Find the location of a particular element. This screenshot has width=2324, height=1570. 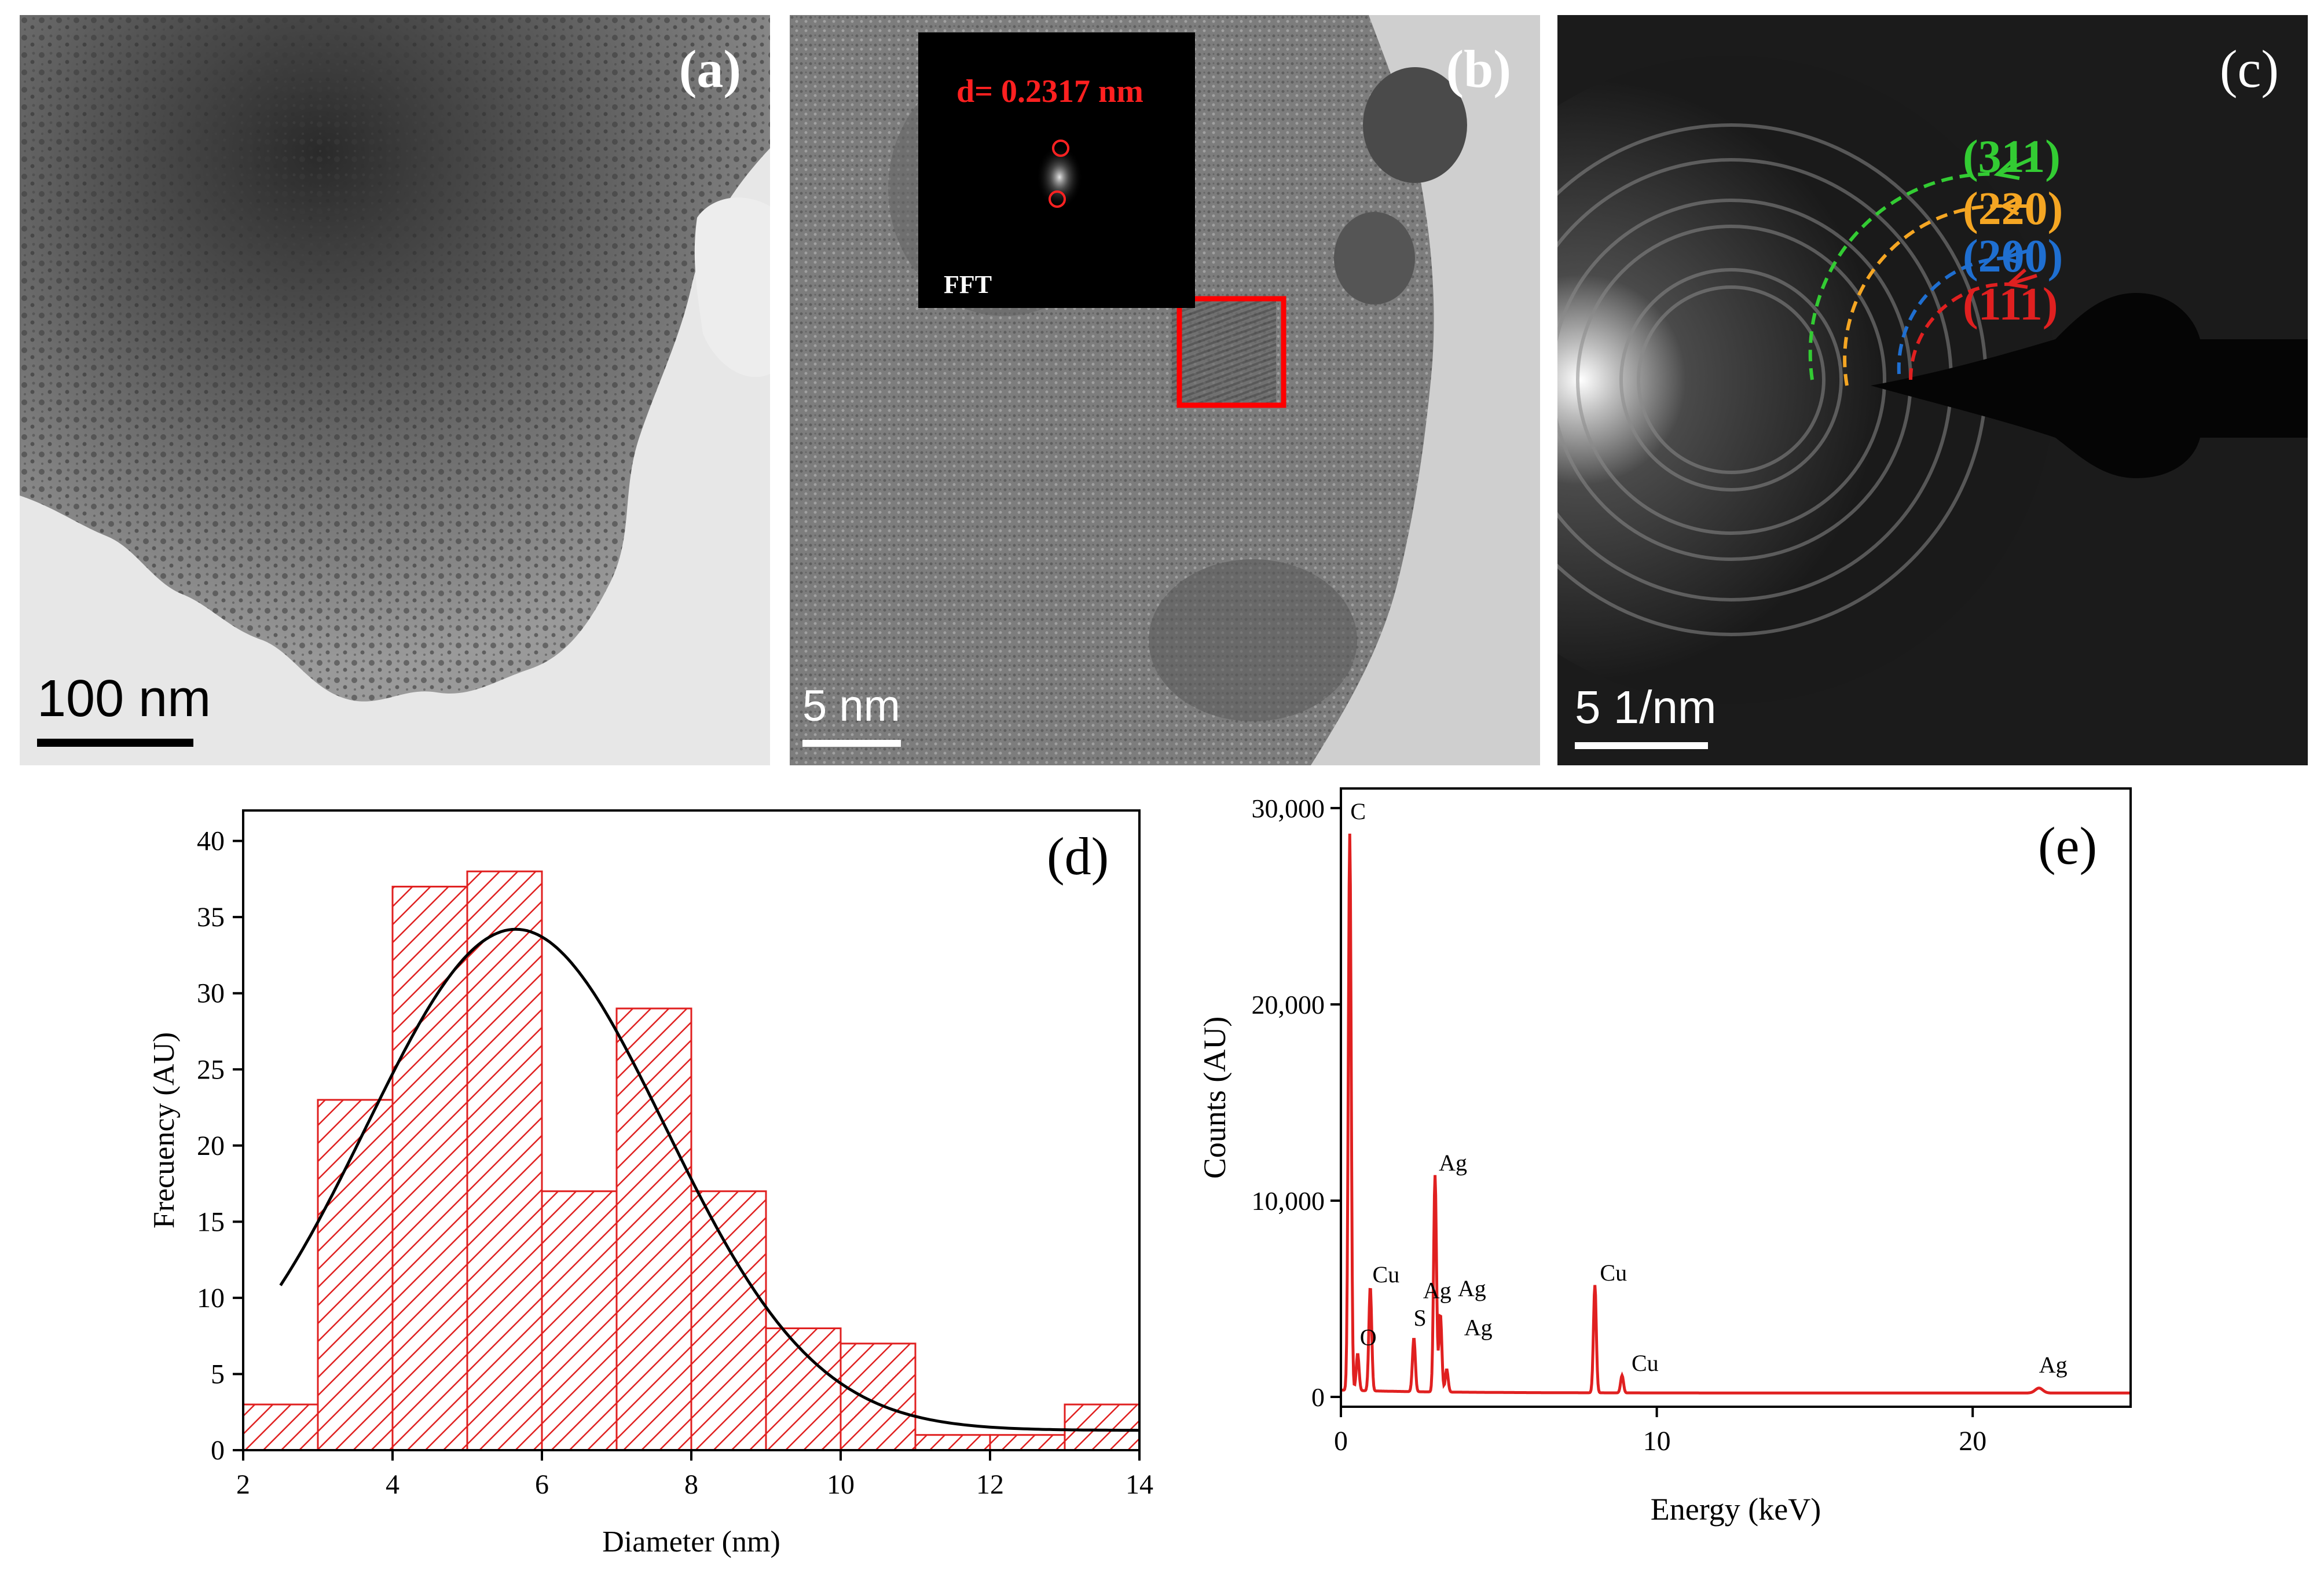

eds-peak-label: C is located at coordinates (1358, 811).